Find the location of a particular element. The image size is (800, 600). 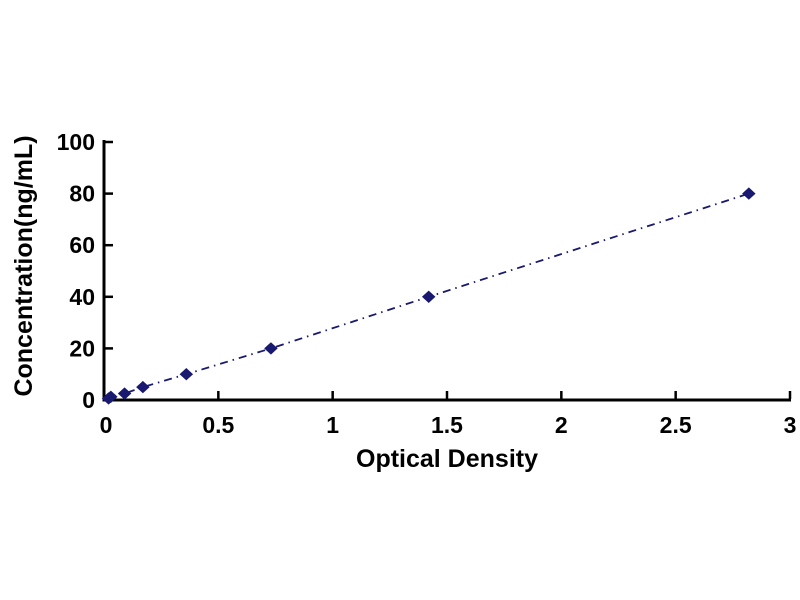

x-tick-label: 0 is located at coordinates (106, 425).